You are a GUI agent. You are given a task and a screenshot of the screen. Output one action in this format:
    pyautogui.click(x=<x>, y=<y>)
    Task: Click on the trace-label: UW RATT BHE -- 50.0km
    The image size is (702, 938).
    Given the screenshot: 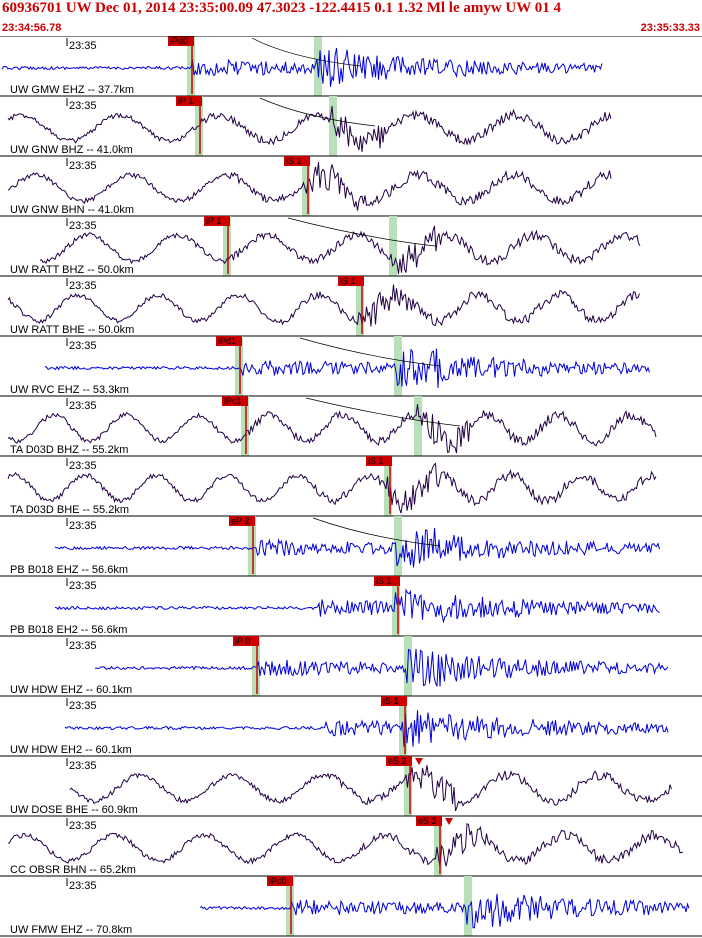 What is the action you would take?
    pyautogui.click(x=72, y=330)
    